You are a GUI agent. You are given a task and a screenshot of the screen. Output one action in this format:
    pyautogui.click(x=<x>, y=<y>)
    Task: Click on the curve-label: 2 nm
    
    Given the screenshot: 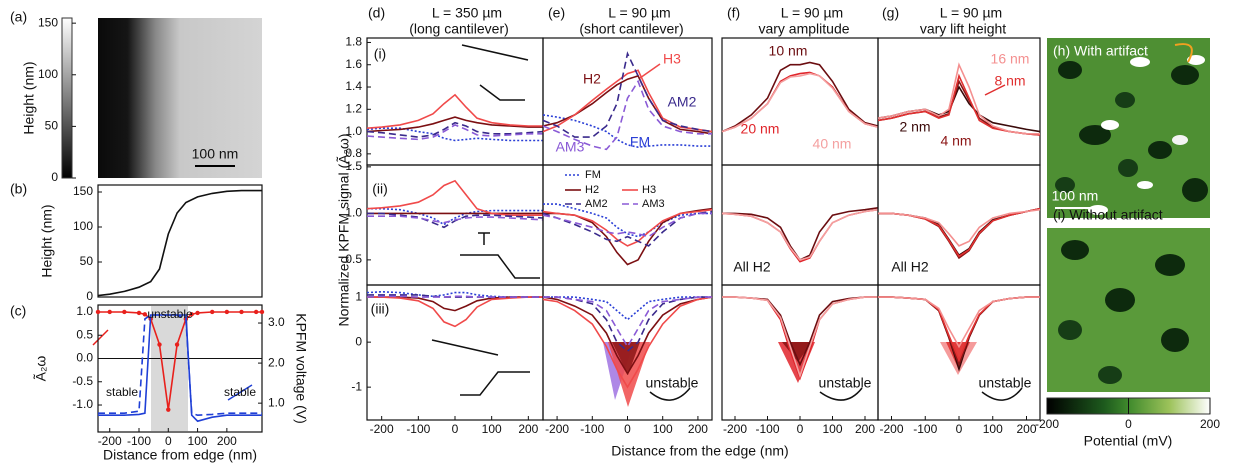 What is the action you would take?
    pyautogui.click(x=914, y=127)
    